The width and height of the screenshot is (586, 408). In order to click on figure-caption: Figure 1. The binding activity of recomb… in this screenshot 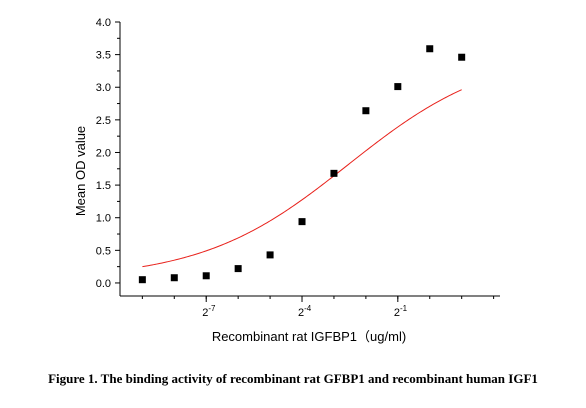, I will do `click(293, 378)`.